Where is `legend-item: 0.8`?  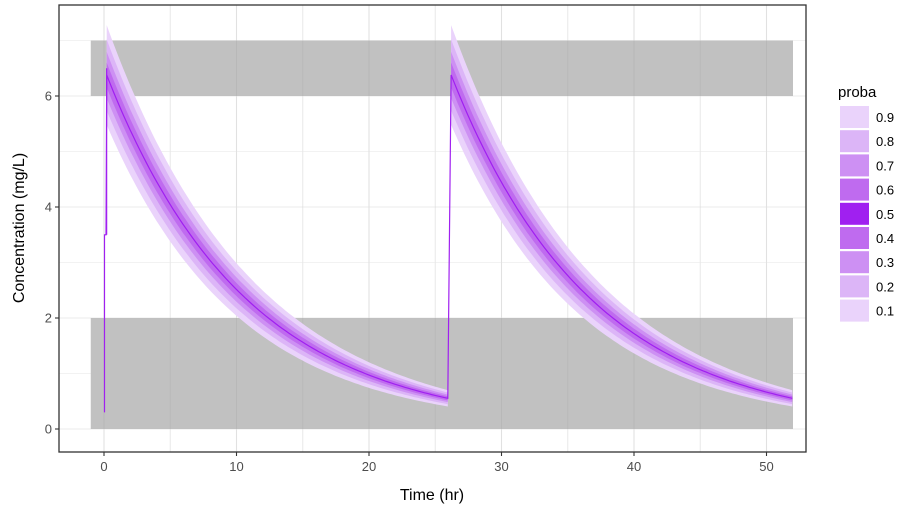 legend-item: 0.8 is located at coordinates (867, 141).